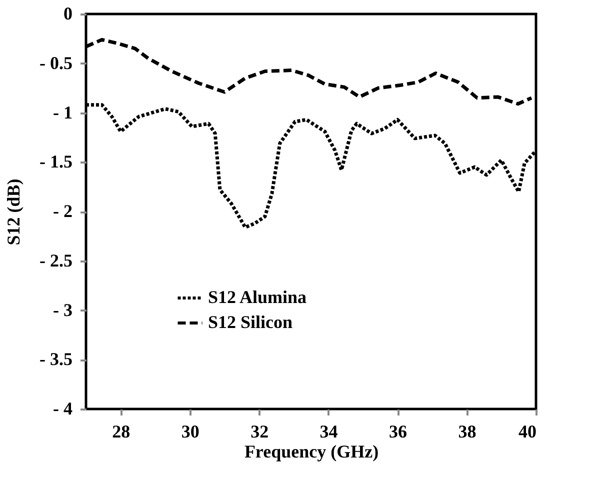  What do you see at coordinates (56, 62) in the screenshot?
I see `y-tick-label: - 0.5` at bounding box center [56, 62].